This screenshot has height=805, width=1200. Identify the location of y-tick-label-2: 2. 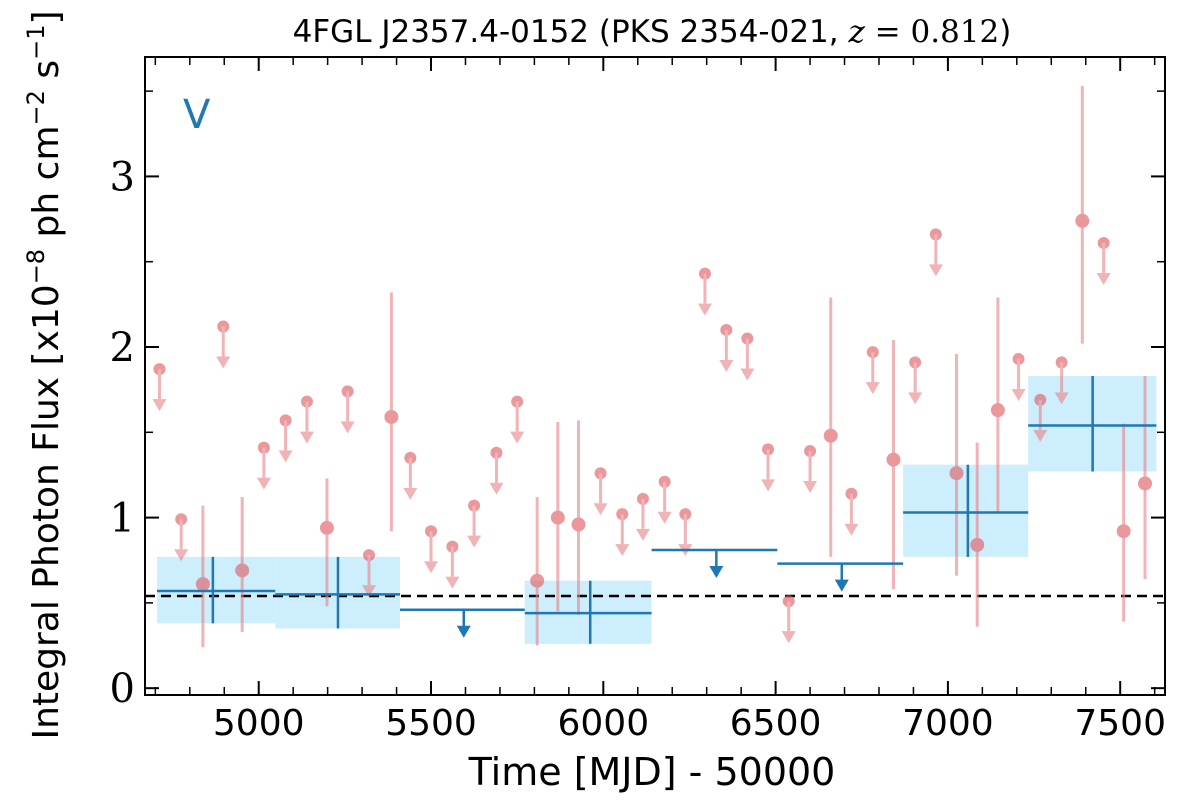
(122, 348).